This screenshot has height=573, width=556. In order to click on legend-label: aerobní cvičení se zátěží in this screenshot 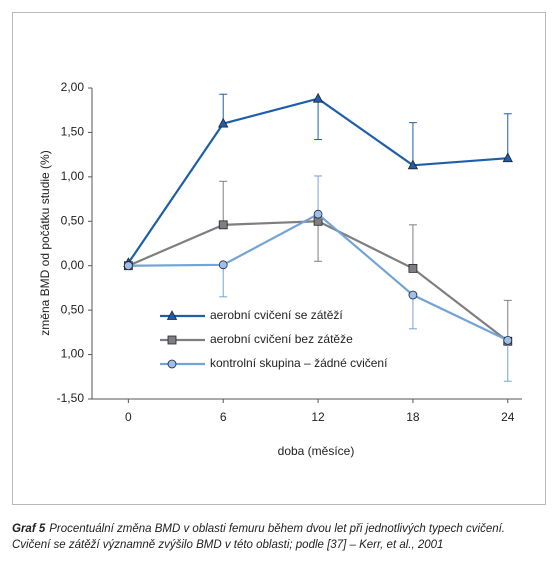, I will do `click(276, 315)`.